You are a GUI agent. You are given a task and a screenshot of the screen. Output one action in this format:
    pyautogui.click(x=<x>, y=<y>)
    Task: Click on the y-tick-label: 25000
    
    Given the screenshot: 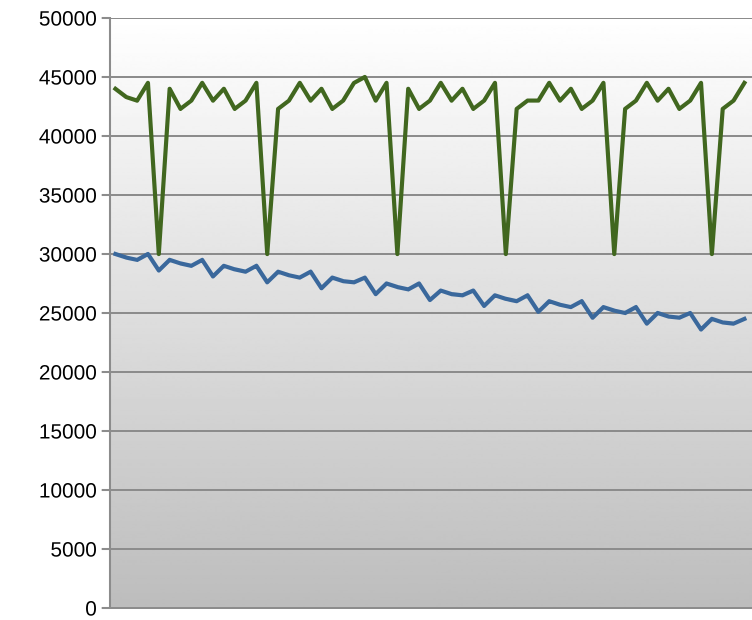 What is the action you would take?
    pyautogui.click(x=68, y=313)
    